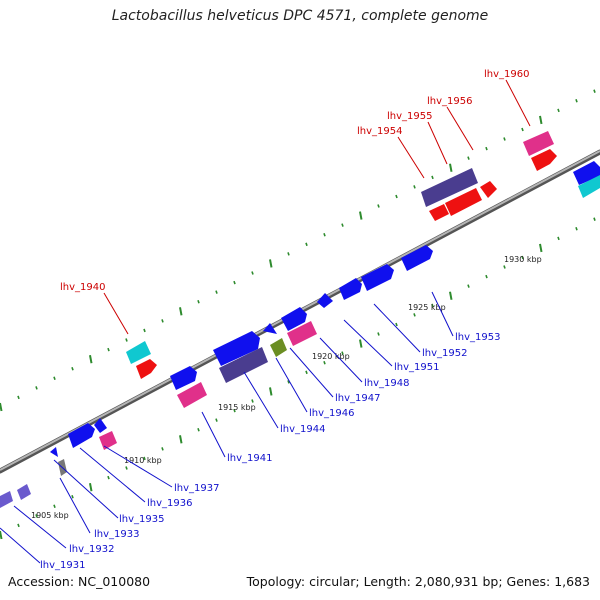  Describe the element at coordinates (586, 173) in the screenshot. I see `gene-blue-right` at that location.